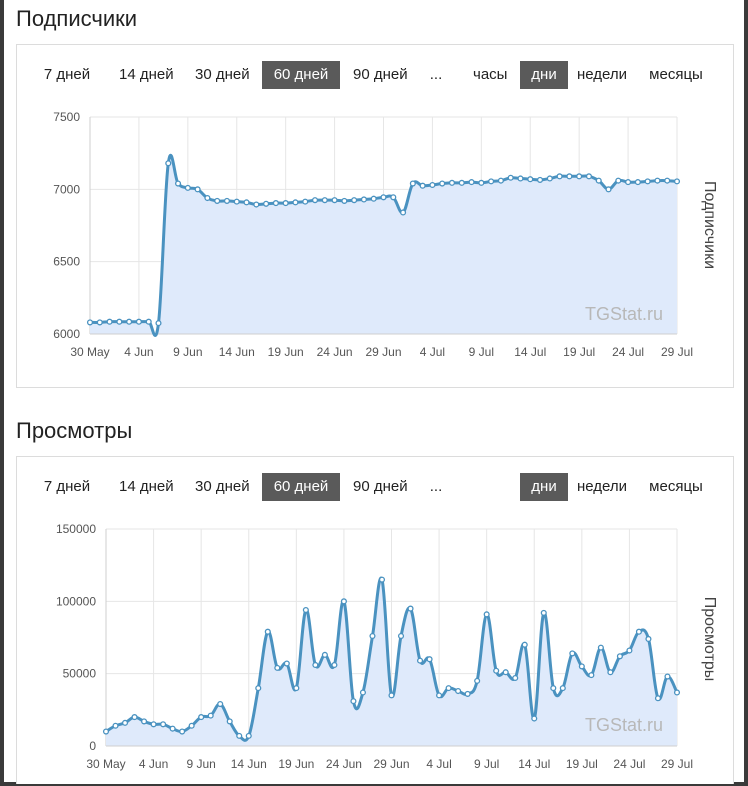 The width and height of the screenshot is (748, 786). Describe the element at coordinates (222, 74) in the screenshot. I see `range-button-30-days: 30 дней` at that location.